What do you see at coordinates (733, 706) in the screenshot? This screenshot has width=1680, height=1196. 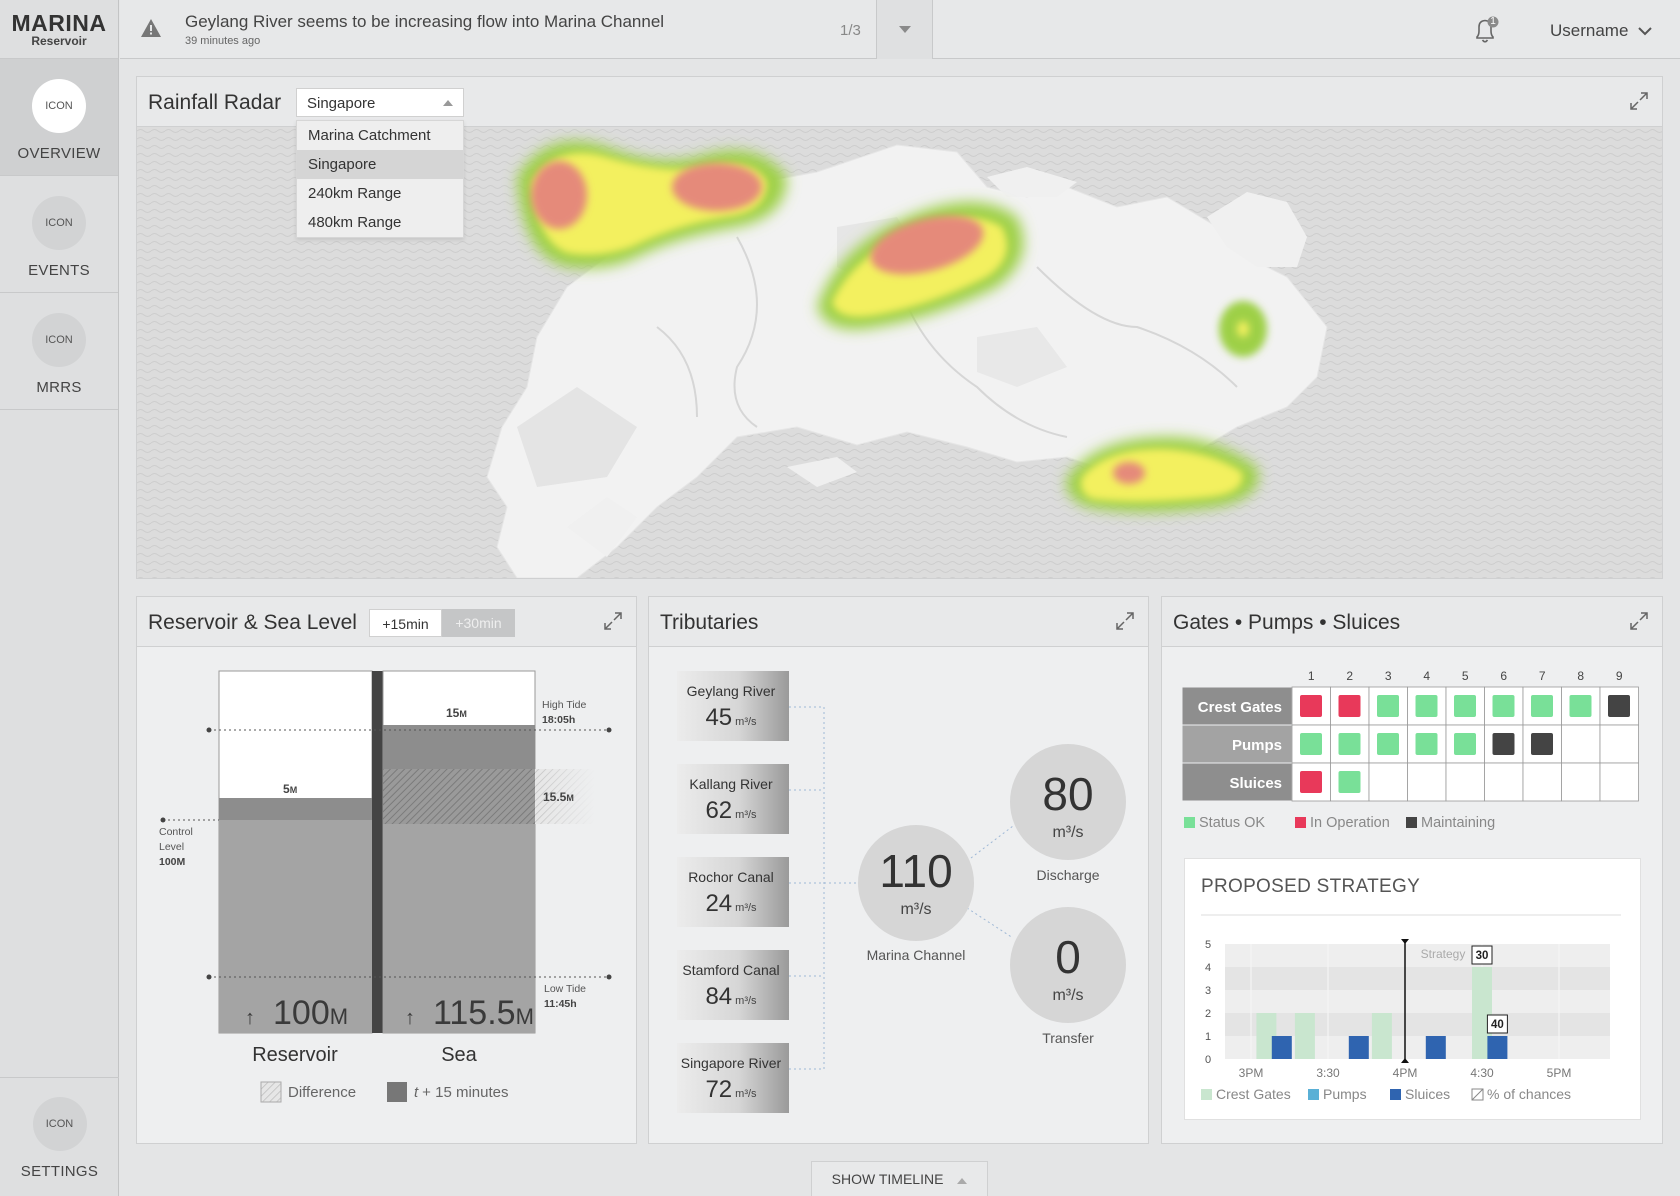 I see `river-card: Geylang River 45 m³/s` at bounding box center [733, 706].